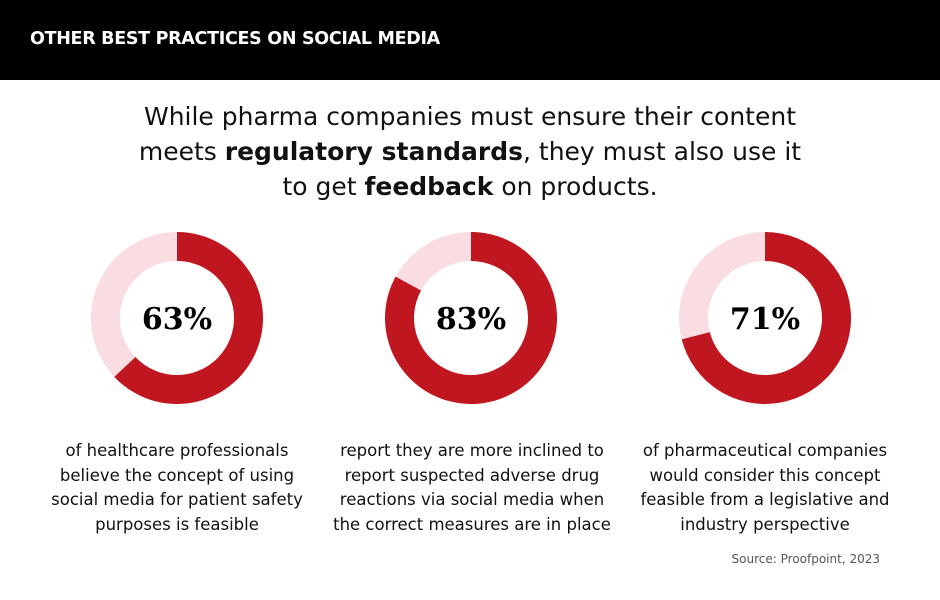 The image size is (940, 600). What do you see at coordinates (575, 186) in the screenshot?
I see `headline-text: on products.` at bounding box center [575, 186].